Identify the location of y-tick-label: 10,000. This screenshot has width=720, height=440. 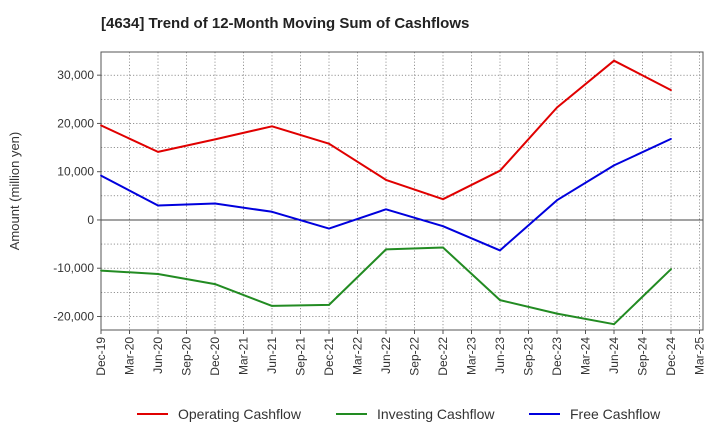
(75, 172).